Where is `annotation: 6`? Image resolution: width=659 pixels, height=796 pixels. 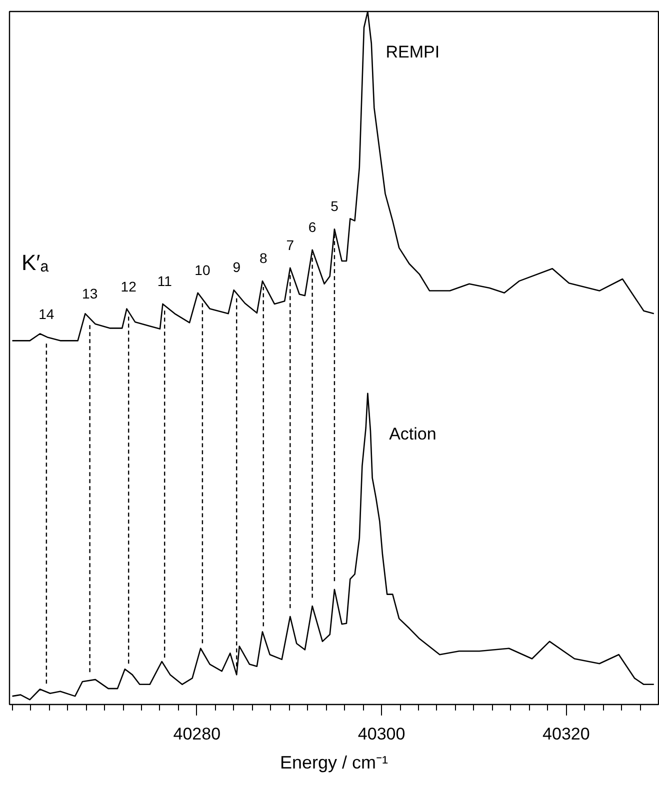
annotation: 6 is located at coordinates (312, 226).